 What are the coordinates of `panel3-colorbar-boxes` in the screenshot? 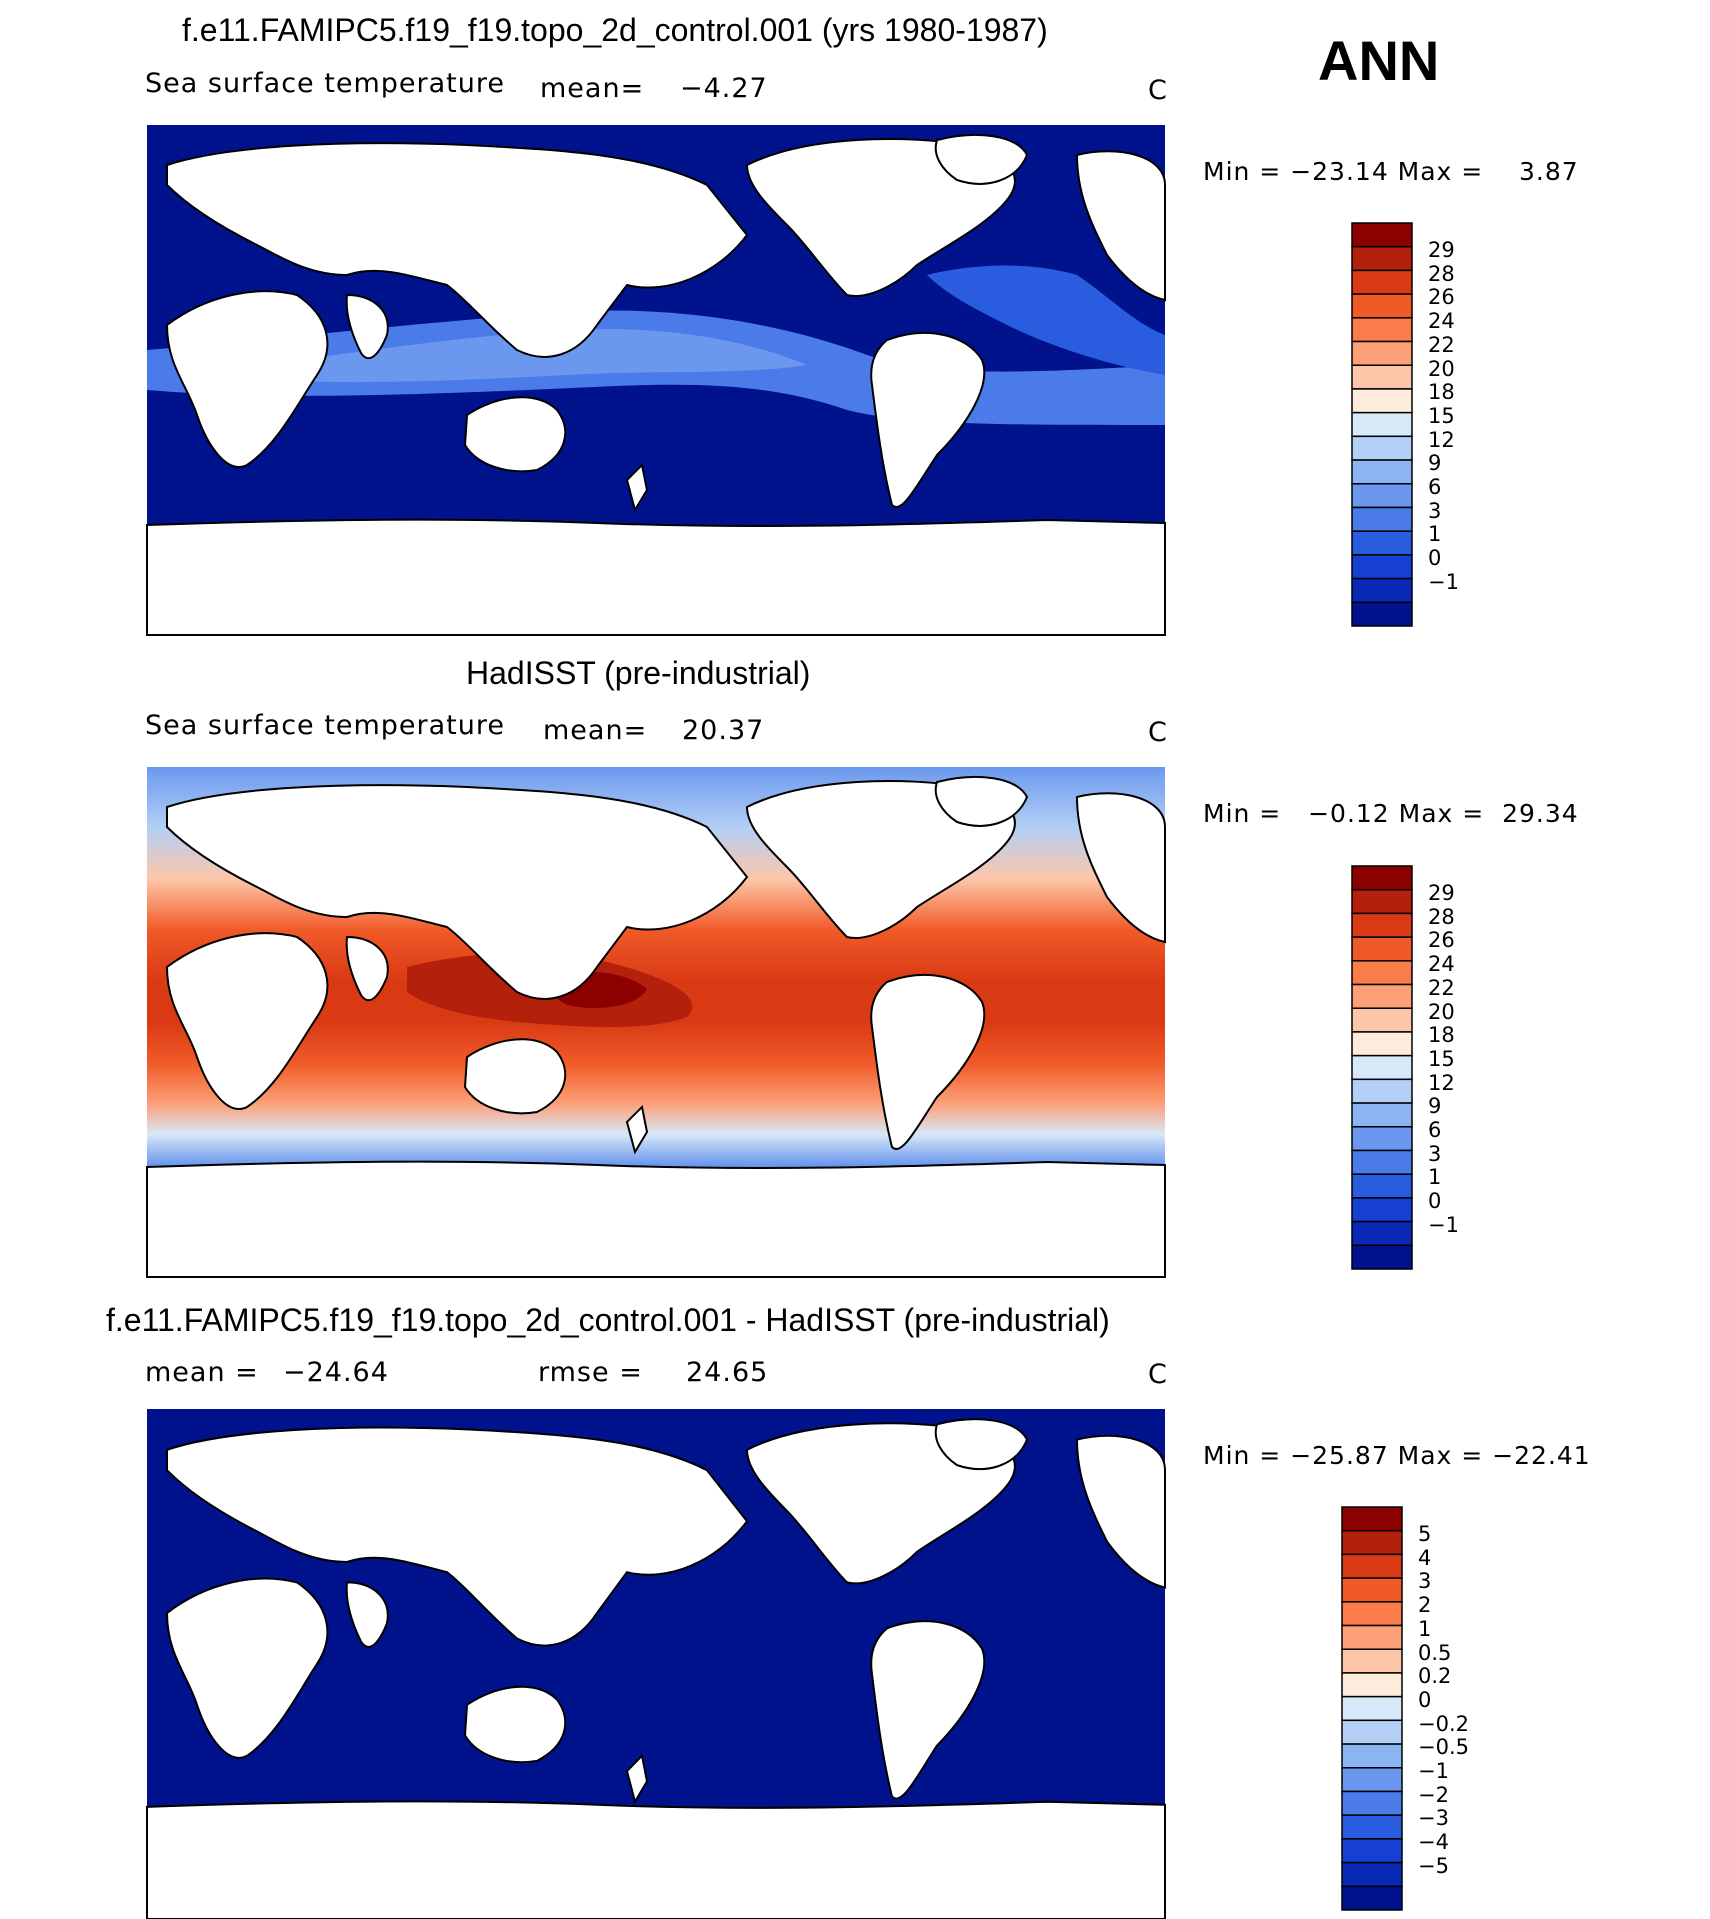 It's located at (1372, 1708).